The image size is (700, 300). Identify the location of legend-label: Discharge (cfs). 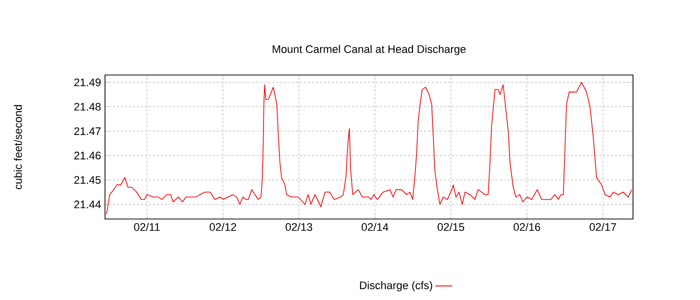
(396, 286).